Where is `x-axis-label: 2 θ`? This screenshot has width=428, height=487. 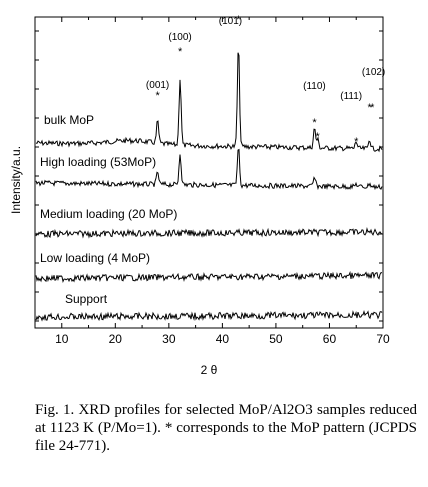
x-axis-label: 2 θ is located at coordinates (209, 370).